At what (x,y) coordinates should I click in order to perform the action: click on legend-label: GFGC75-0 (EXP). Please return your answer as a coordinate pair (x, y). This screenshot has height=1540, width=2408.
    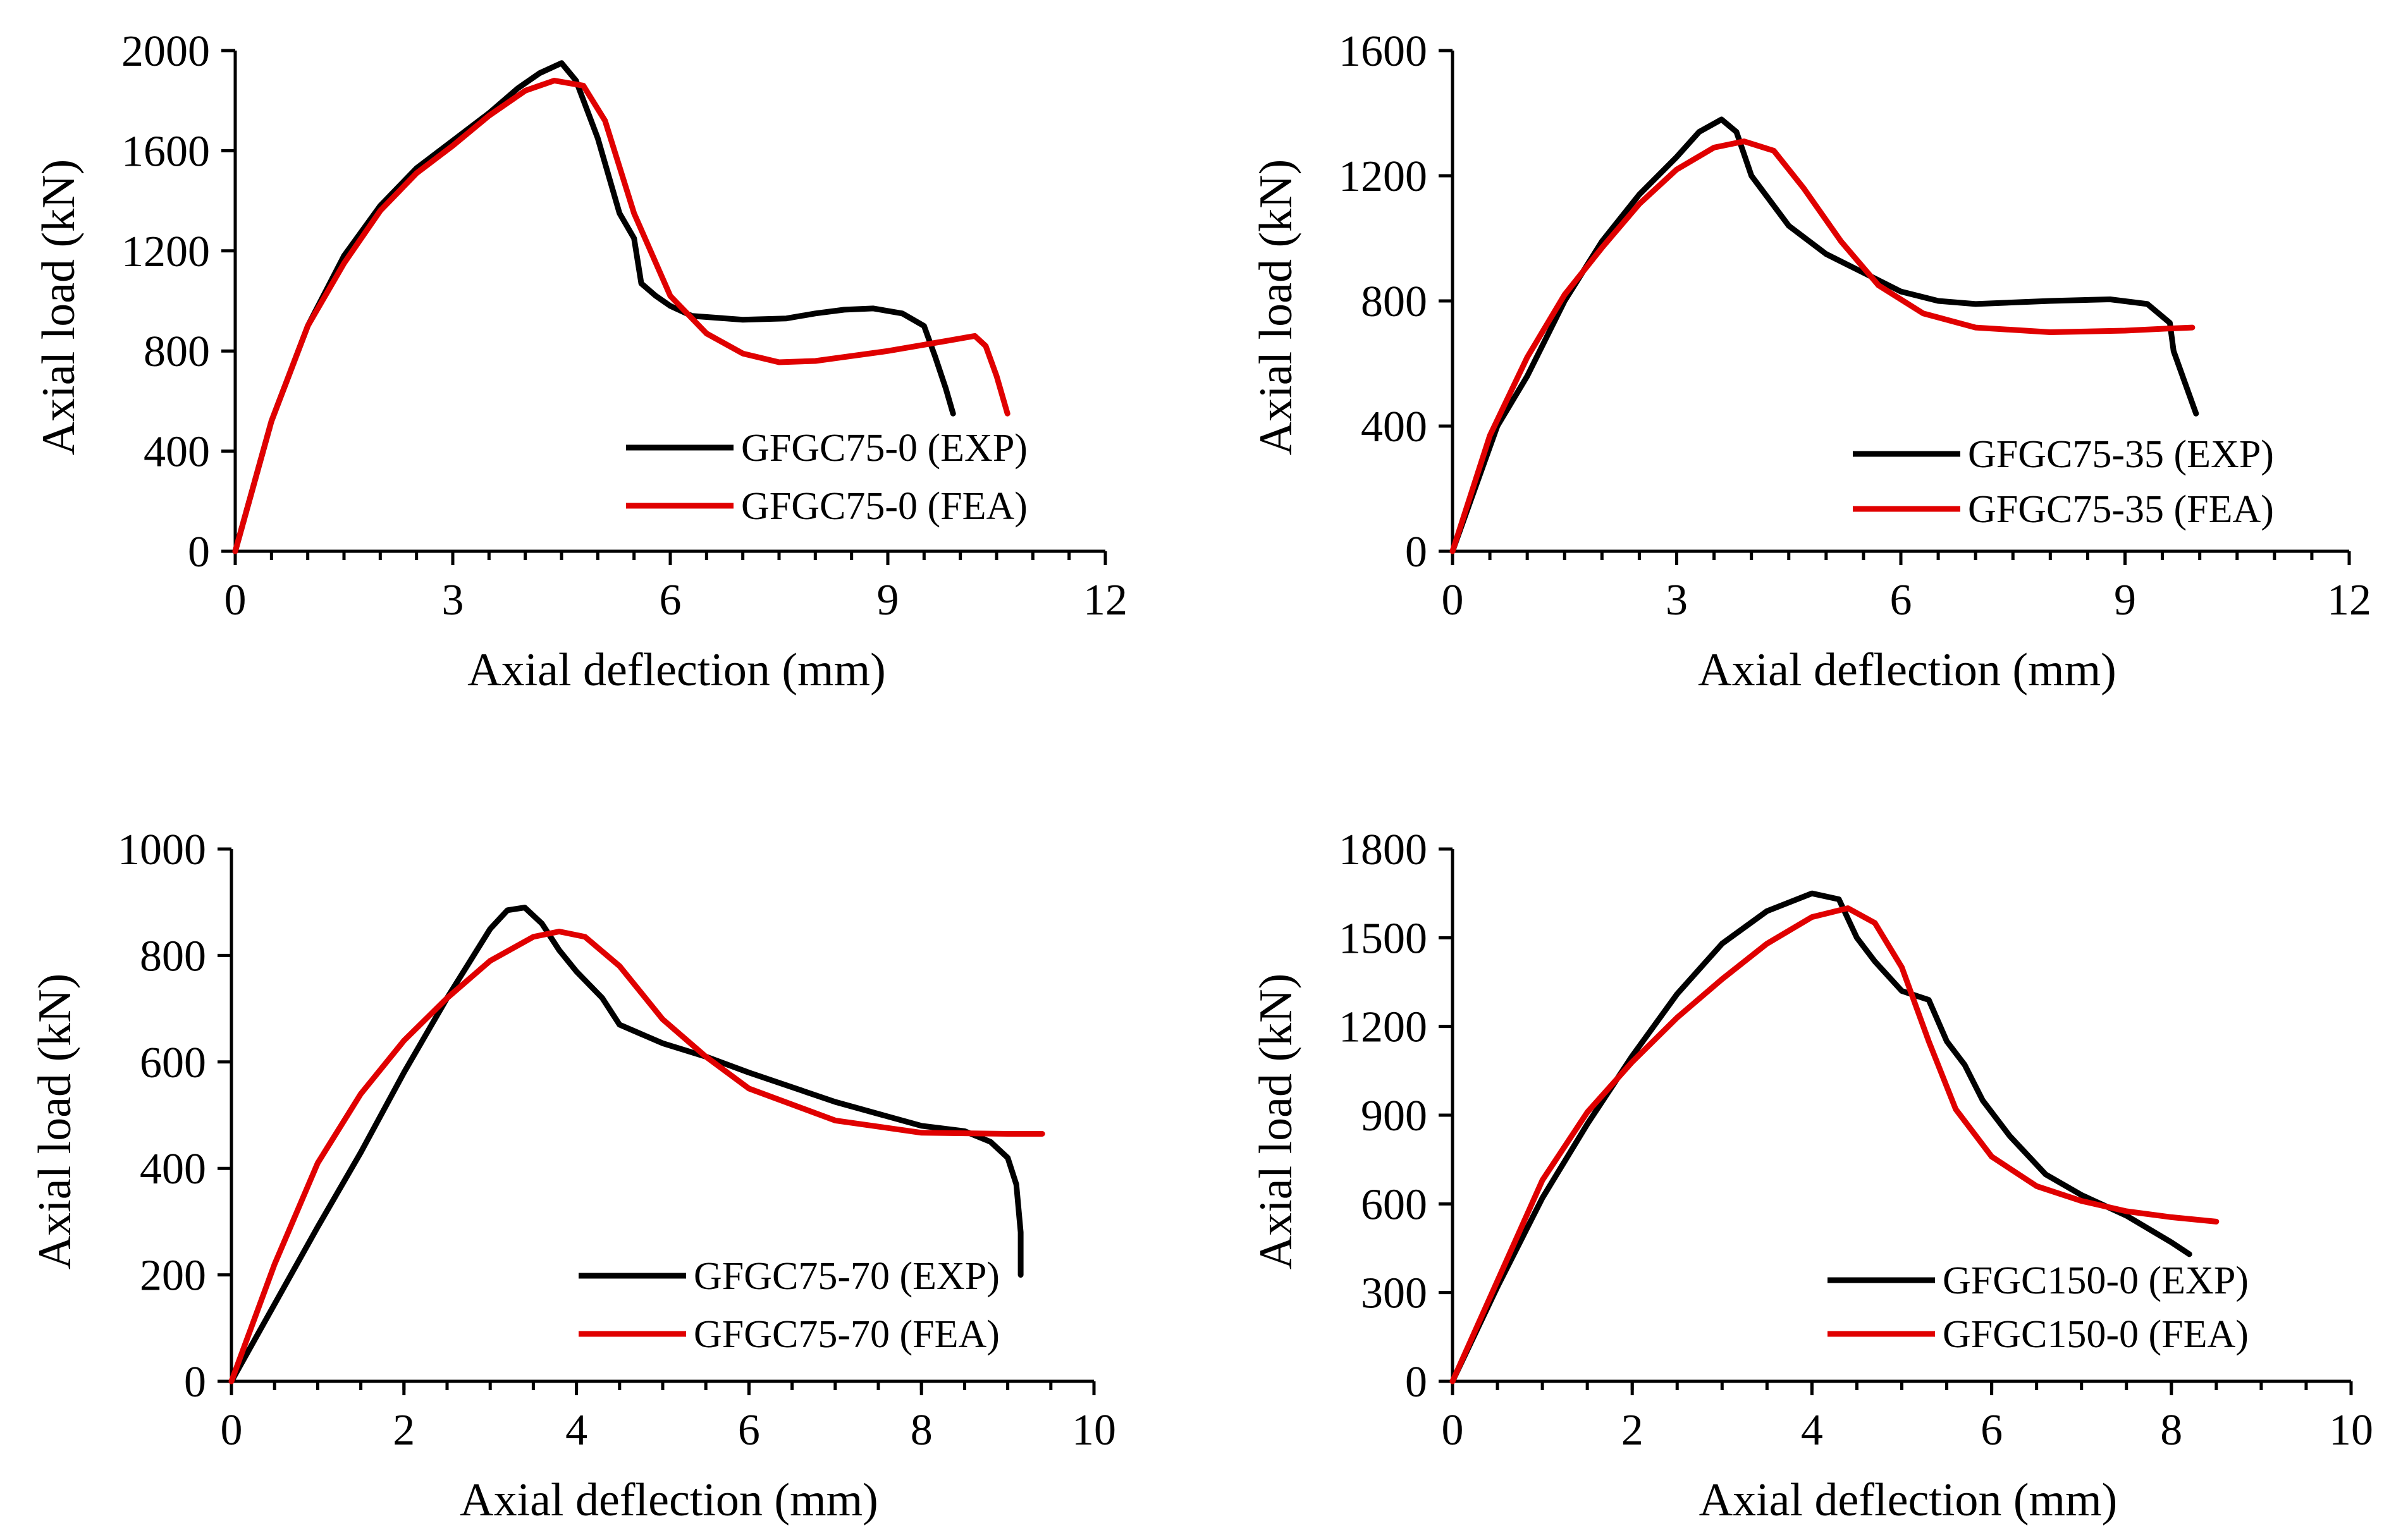
    Looking at the image, I should click on (884, 448).